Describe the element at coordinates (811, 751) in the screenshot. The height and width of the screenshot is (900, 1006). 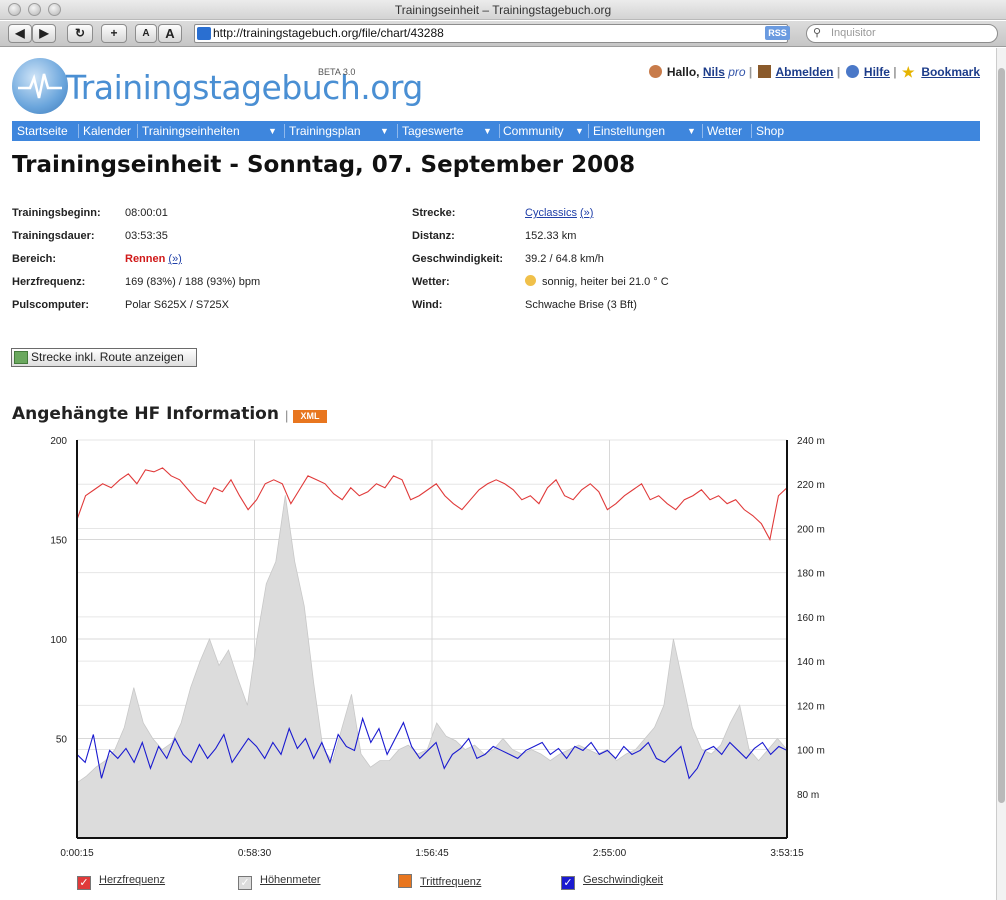
I see `y-right-tick-label: 100 m` at that location.